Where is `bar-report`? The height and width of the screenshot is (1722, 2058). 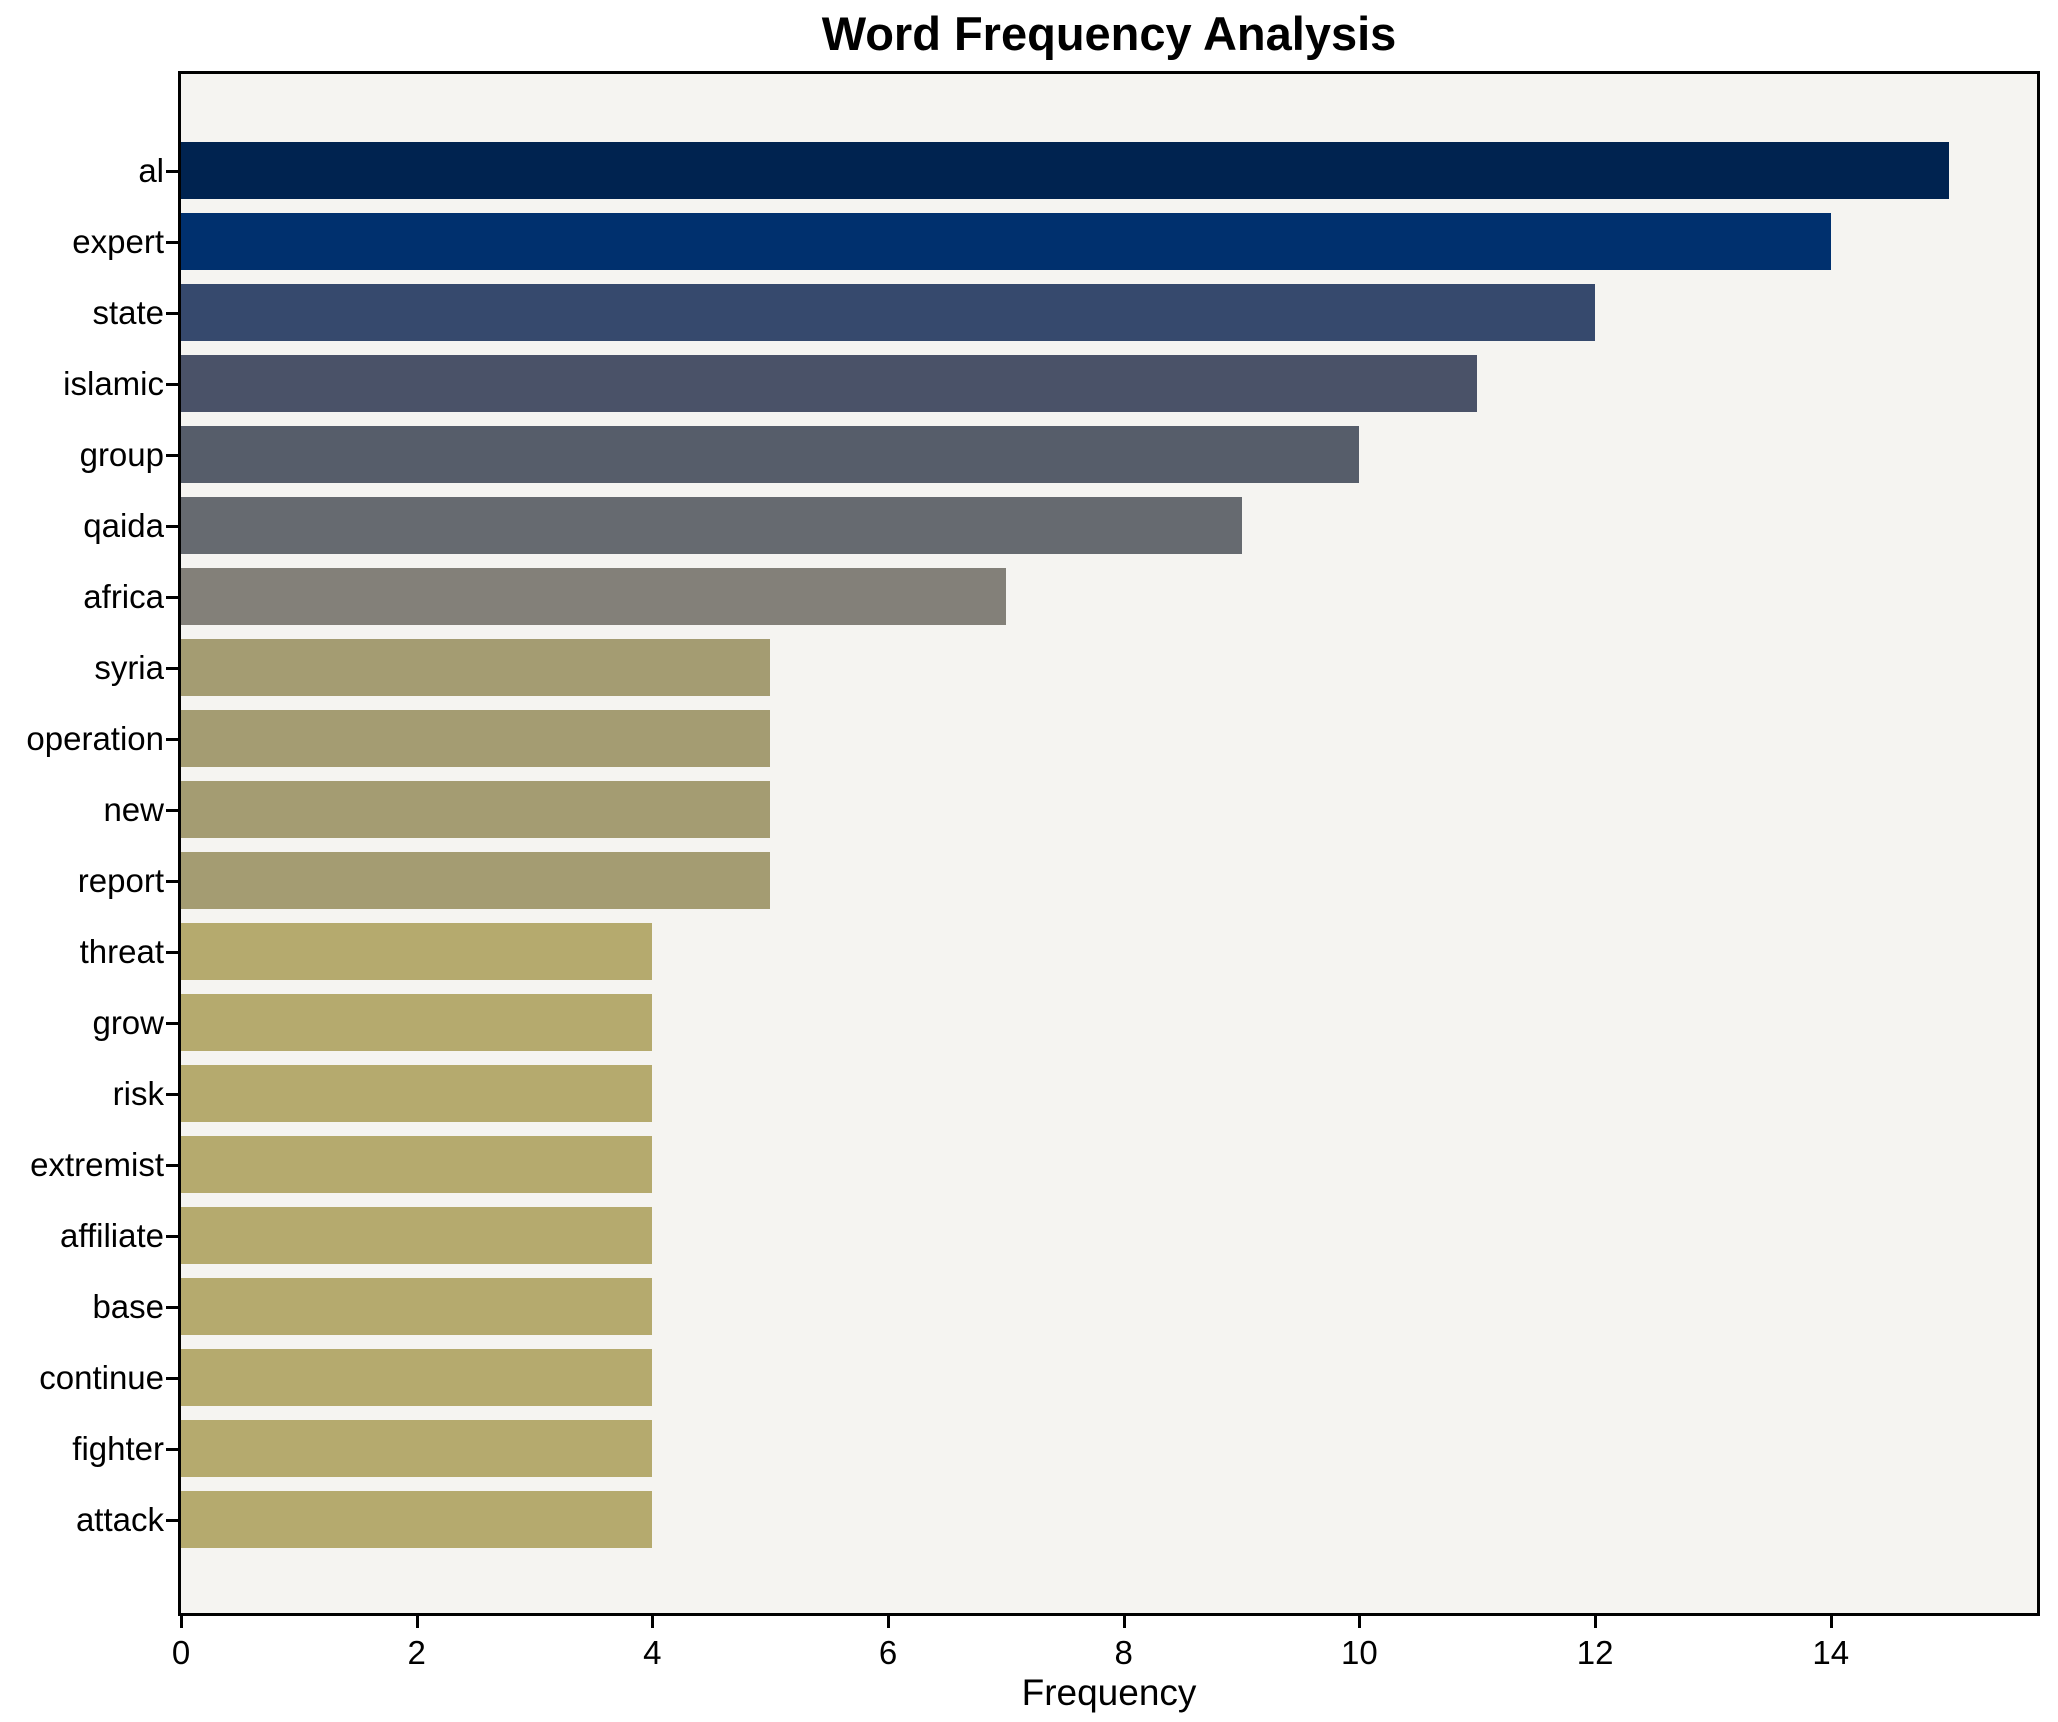
bar-report is located at coordinates (475, 880).